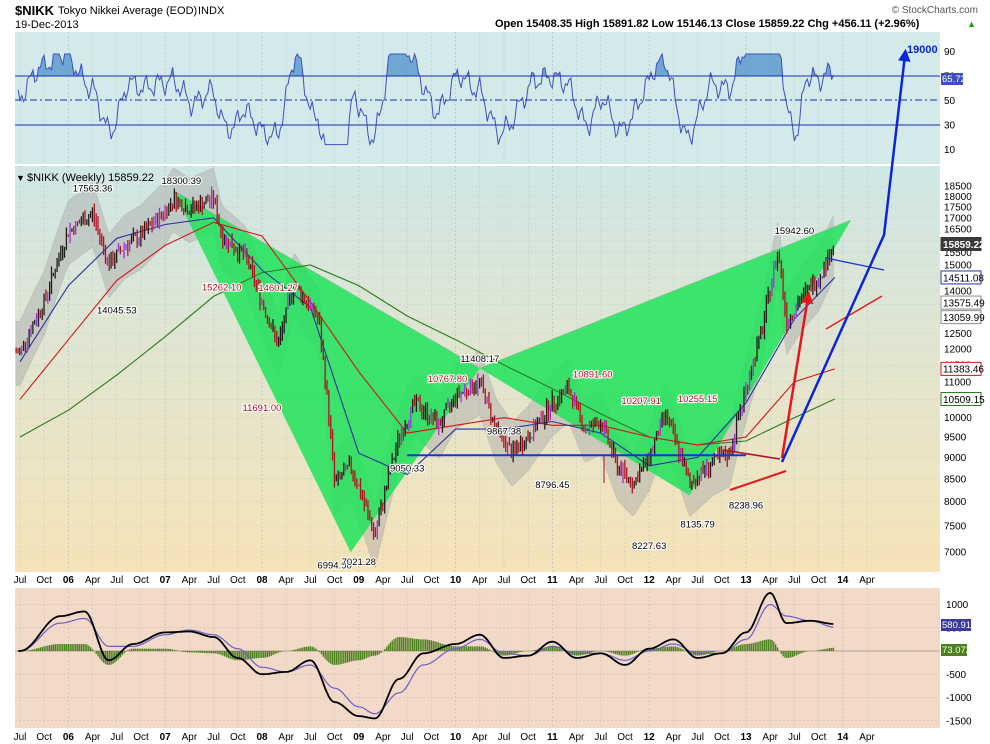  I want to click on price-annotation: 8135.79, so click(697, 524).